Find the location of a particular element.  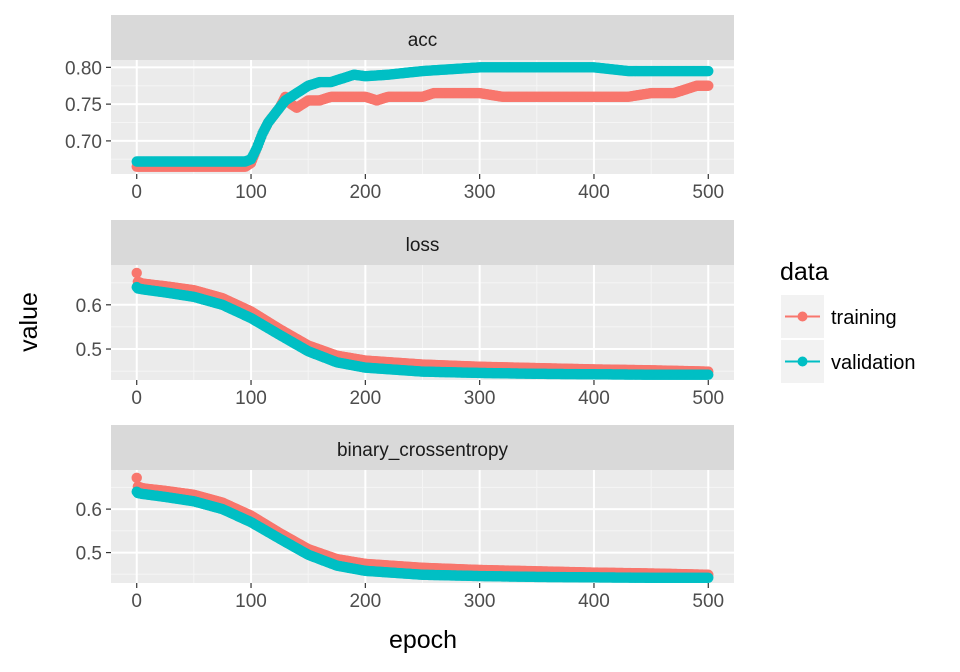

facet-strip-label: acc is located at coordinates (423, 40).